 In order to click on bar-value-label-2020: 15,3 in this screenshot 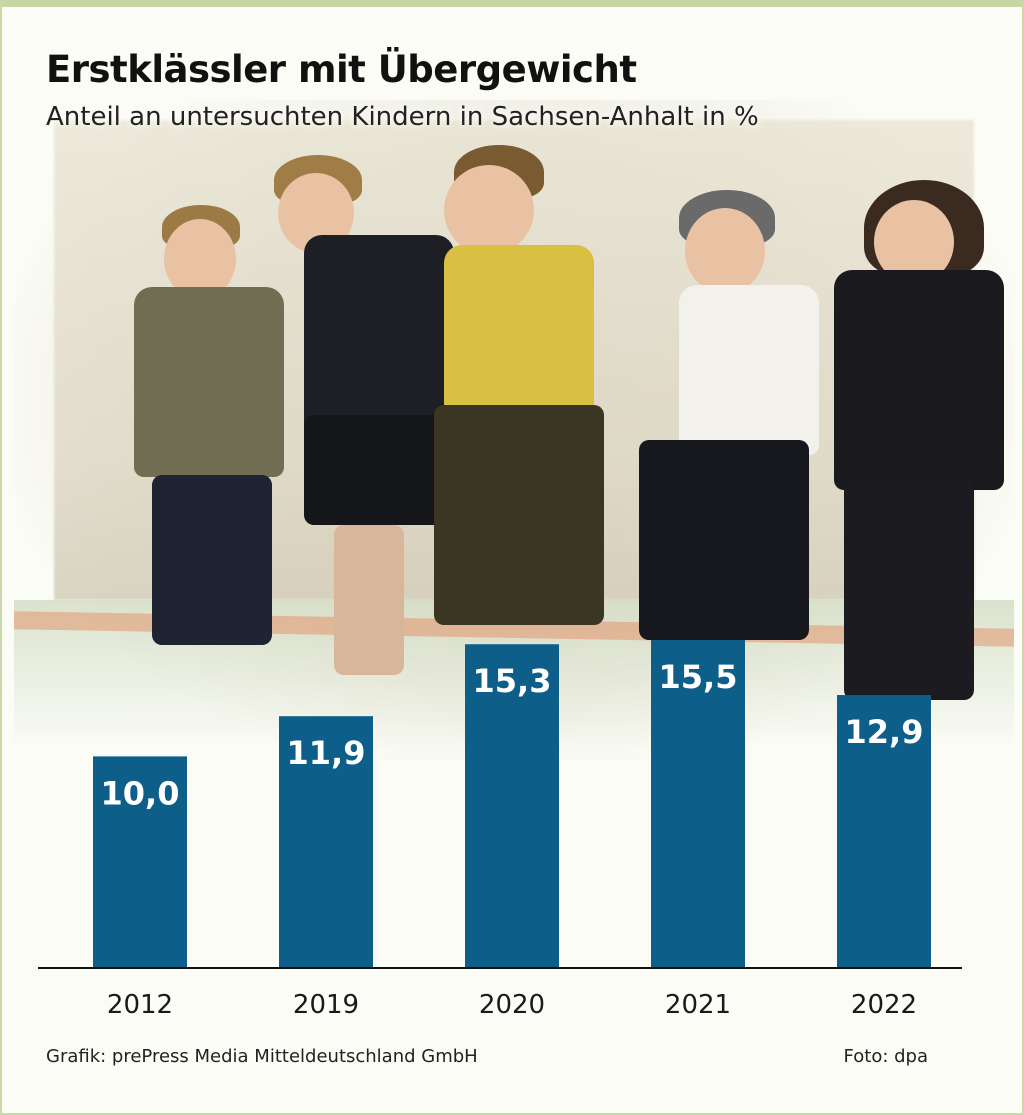, I will do `click(512, 681)`.